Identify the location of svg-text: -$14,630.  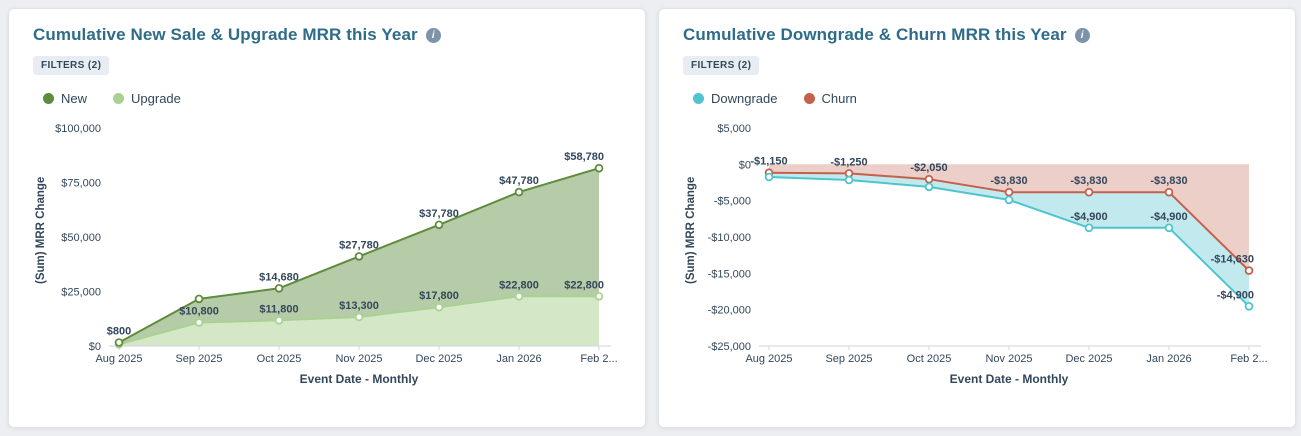
(1232, 260).